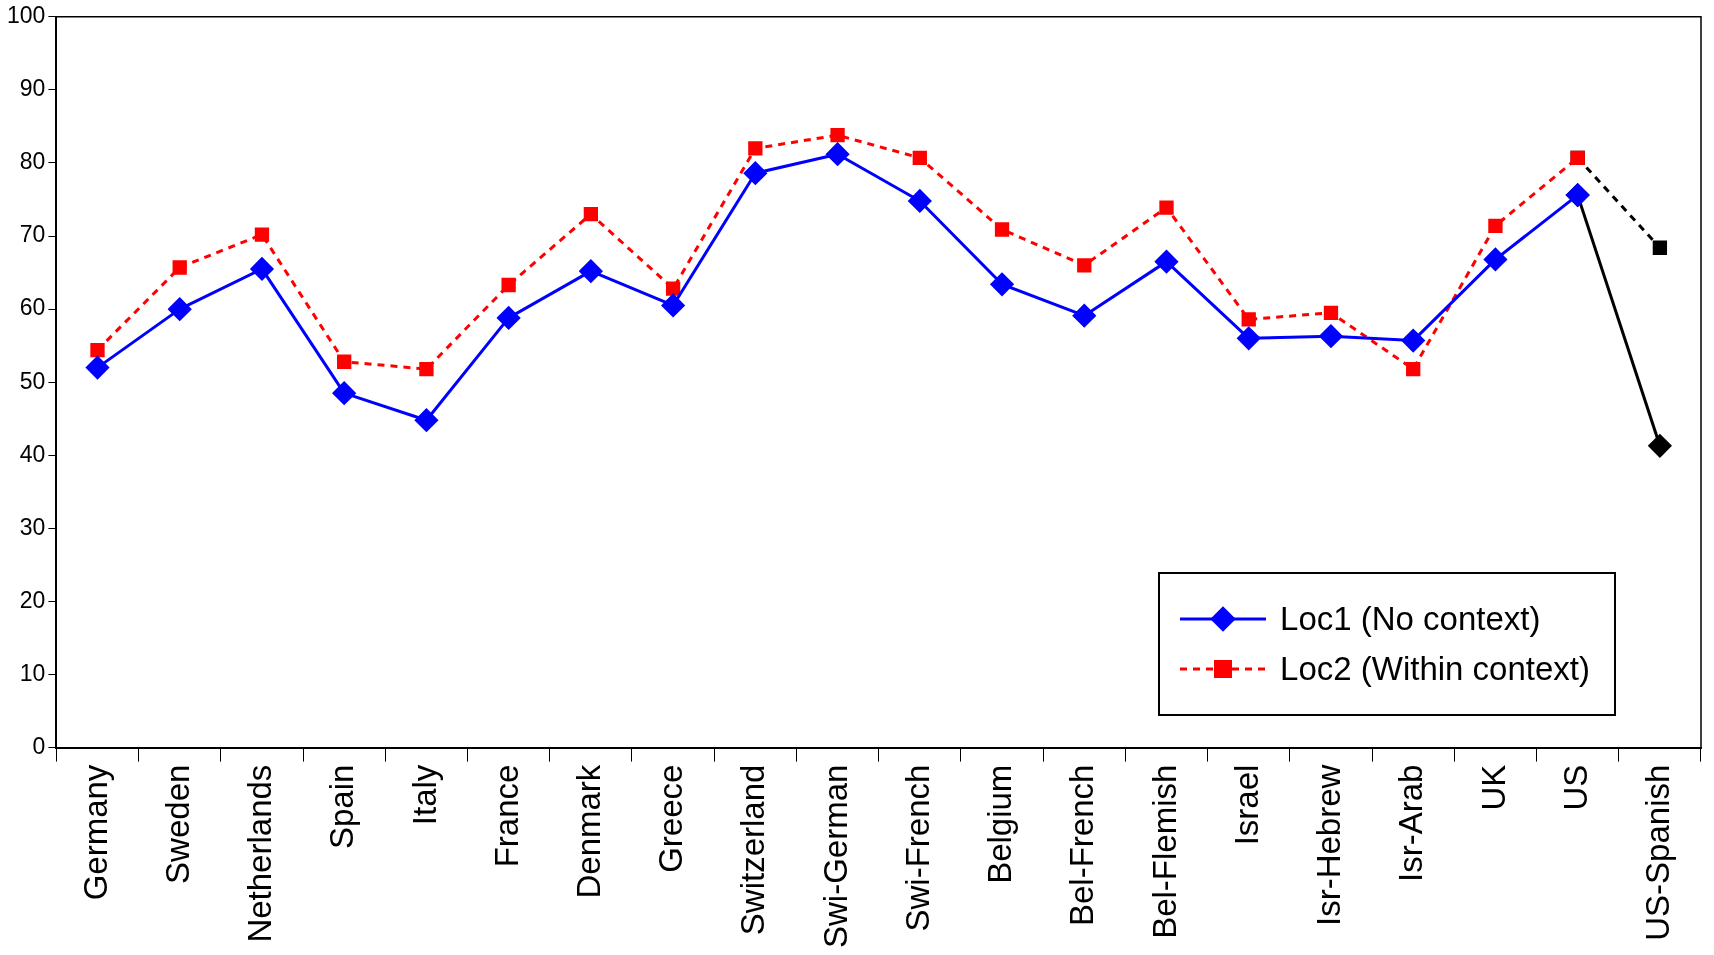 This screenshot has height=955, width=1714. What do you see at coordinates (260, 853) in the screenshot?
I see `x-tick-label: Netherlands` at bounding box center [260, 853].